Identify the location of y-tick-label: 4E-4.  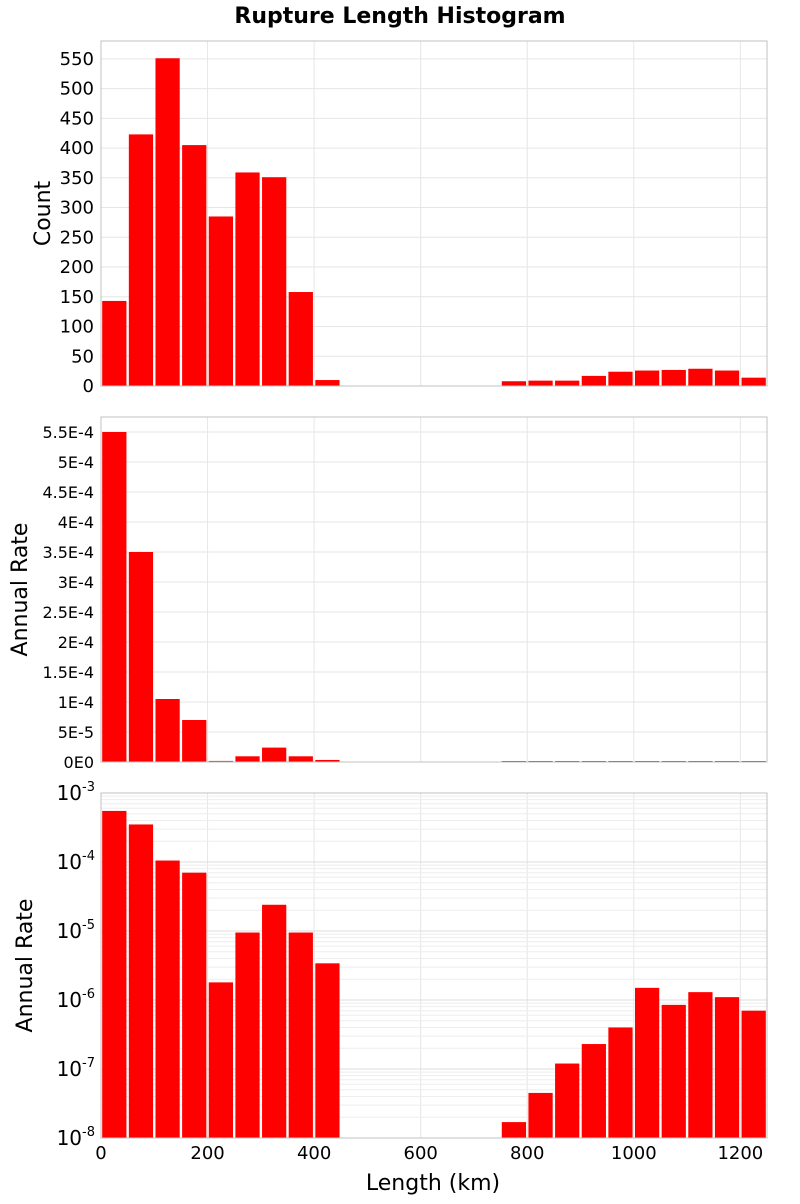
(76, 522).